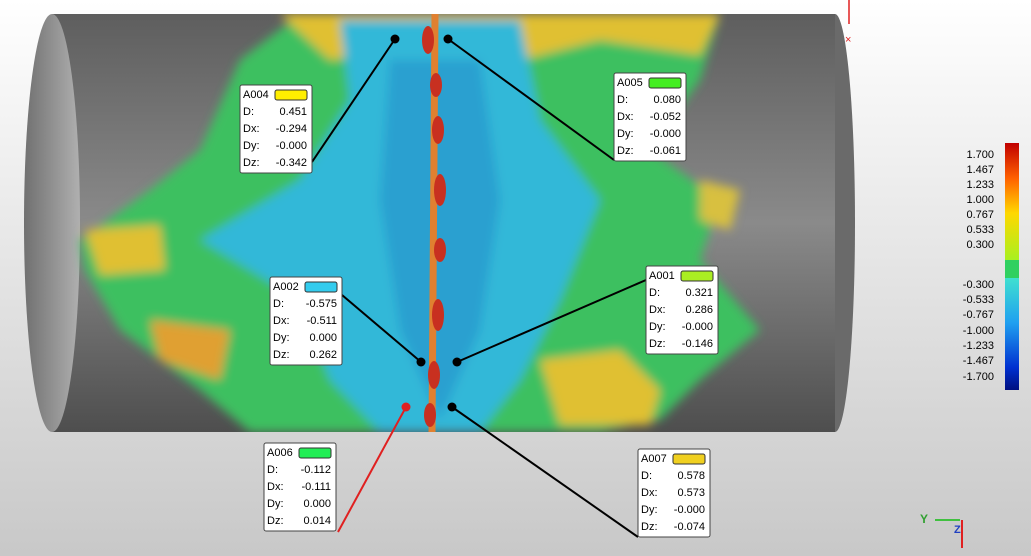 The width and height of the screenshot is (1031, 556). Describe the element at coordinates (316, 487) in the screenshot. I see `row-value: -0.111` at that location.